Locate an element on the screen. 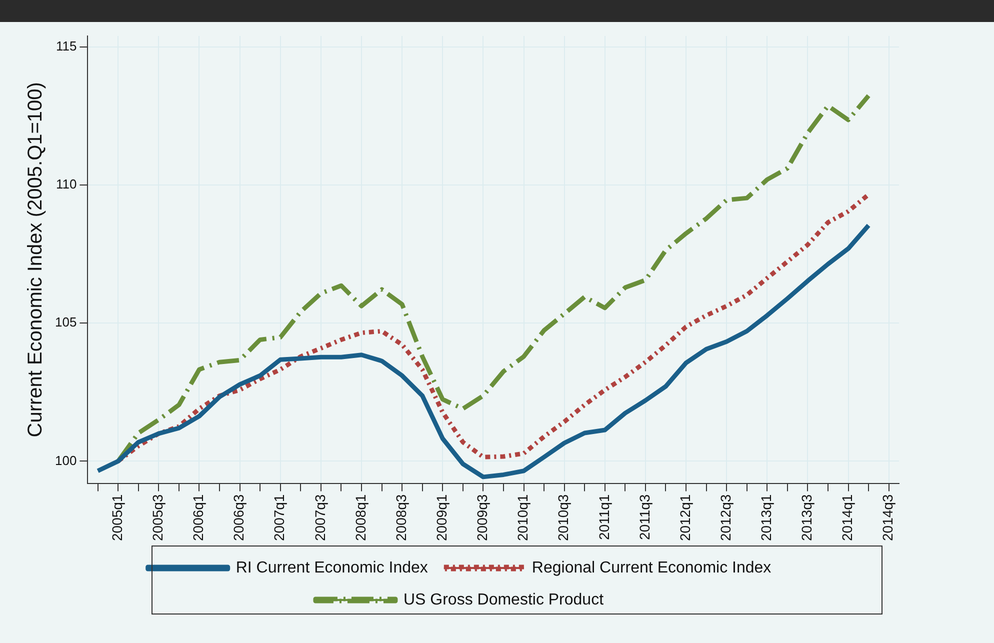 The width and height of the screenshot is (994, 643). legend-label: US Gross Domestic Product is located at coordinates (503, 599).